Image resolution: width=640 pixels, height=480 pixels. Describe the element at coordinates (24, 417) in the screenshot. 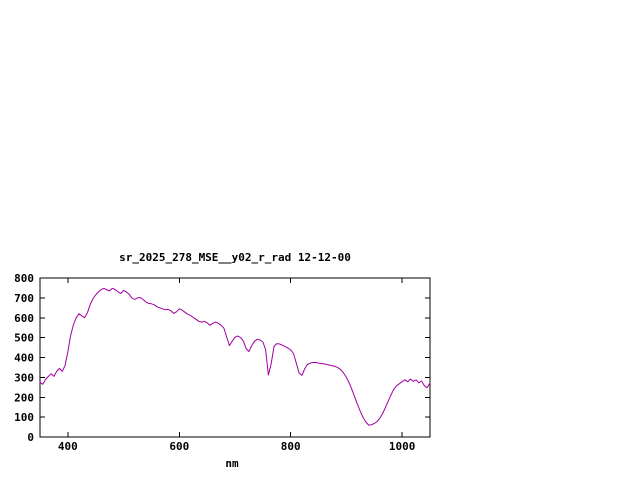

I see `y-tick-label: 100` at that location.